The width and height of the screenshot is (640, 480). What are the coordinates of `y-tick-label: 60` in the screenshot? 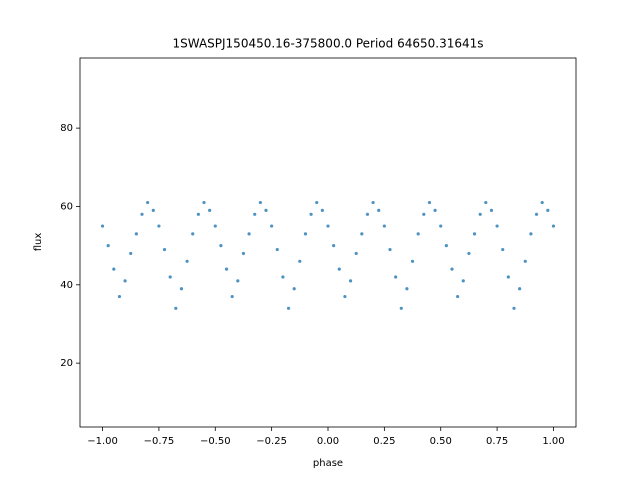 It's located at (66, 206).